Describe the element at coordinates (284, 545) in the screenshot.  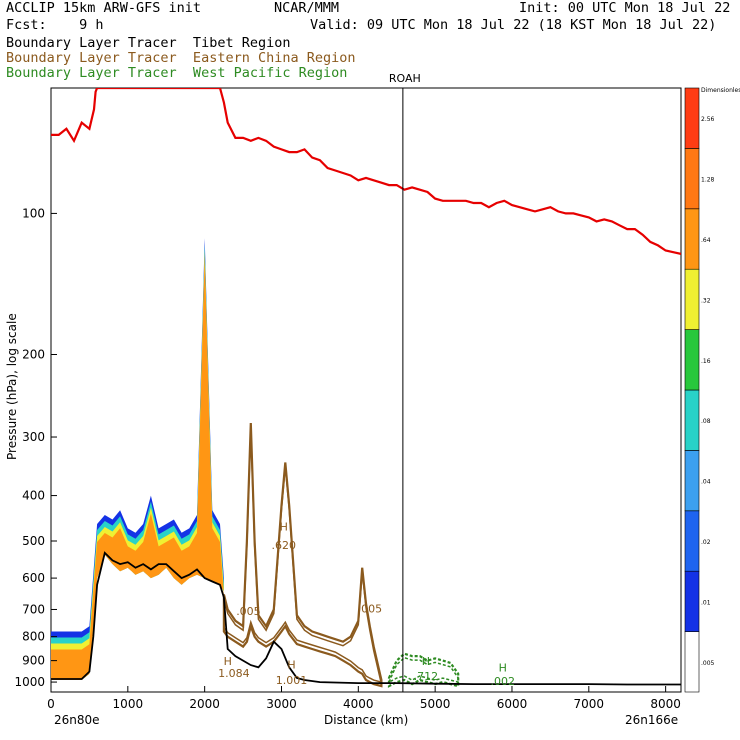
I see `contour-label: .620` at that location.